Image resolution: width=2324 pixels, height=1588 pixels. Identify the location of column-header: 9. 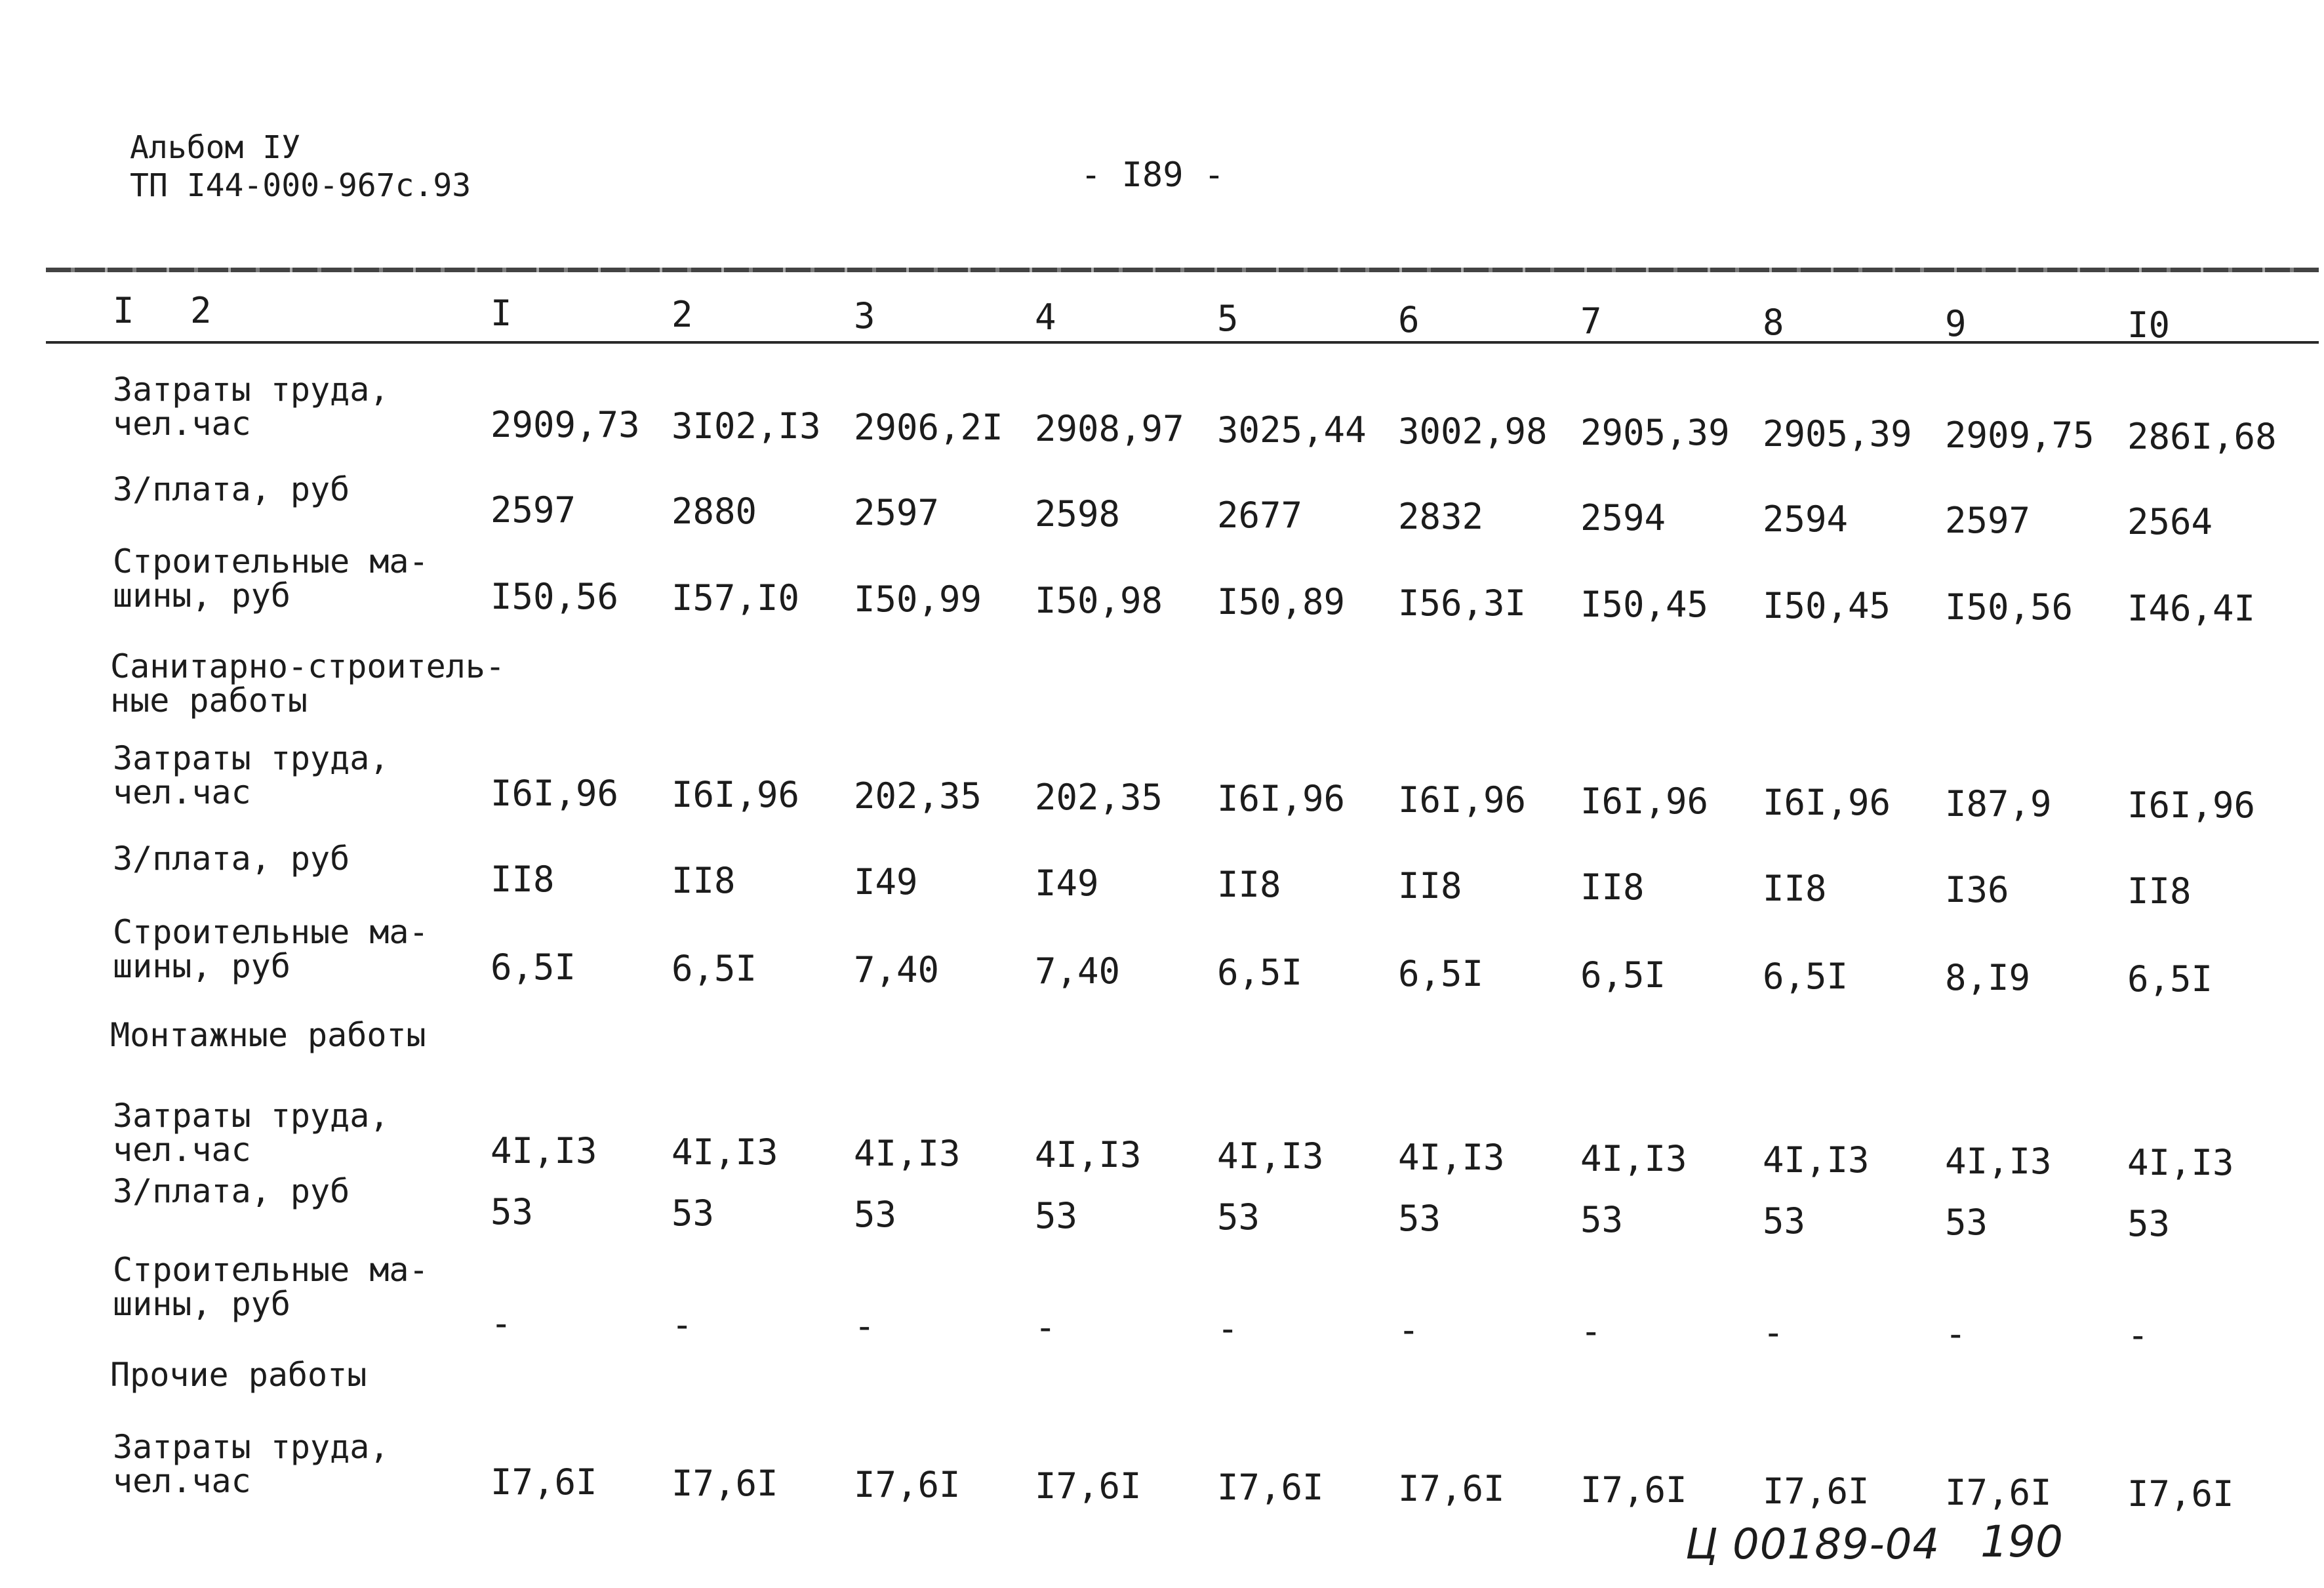
(1956, 323).